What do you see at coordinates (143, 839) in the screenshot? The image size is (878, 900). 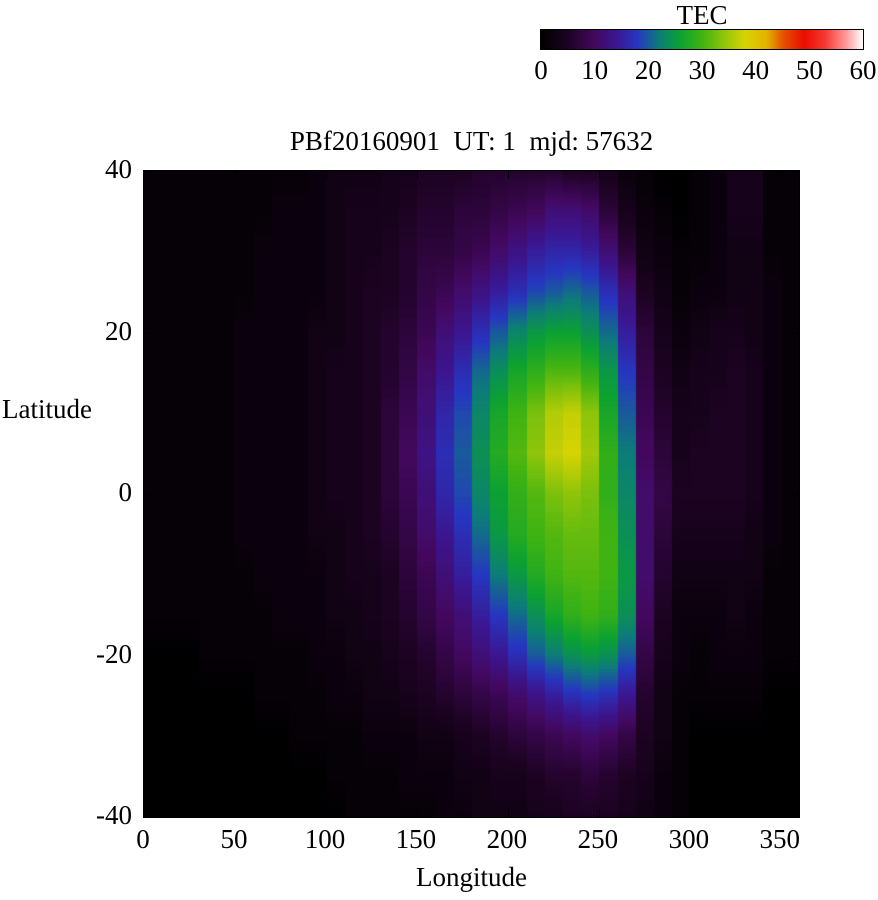 I see `x-tick-label: 0` at bounding box center [143, 839].